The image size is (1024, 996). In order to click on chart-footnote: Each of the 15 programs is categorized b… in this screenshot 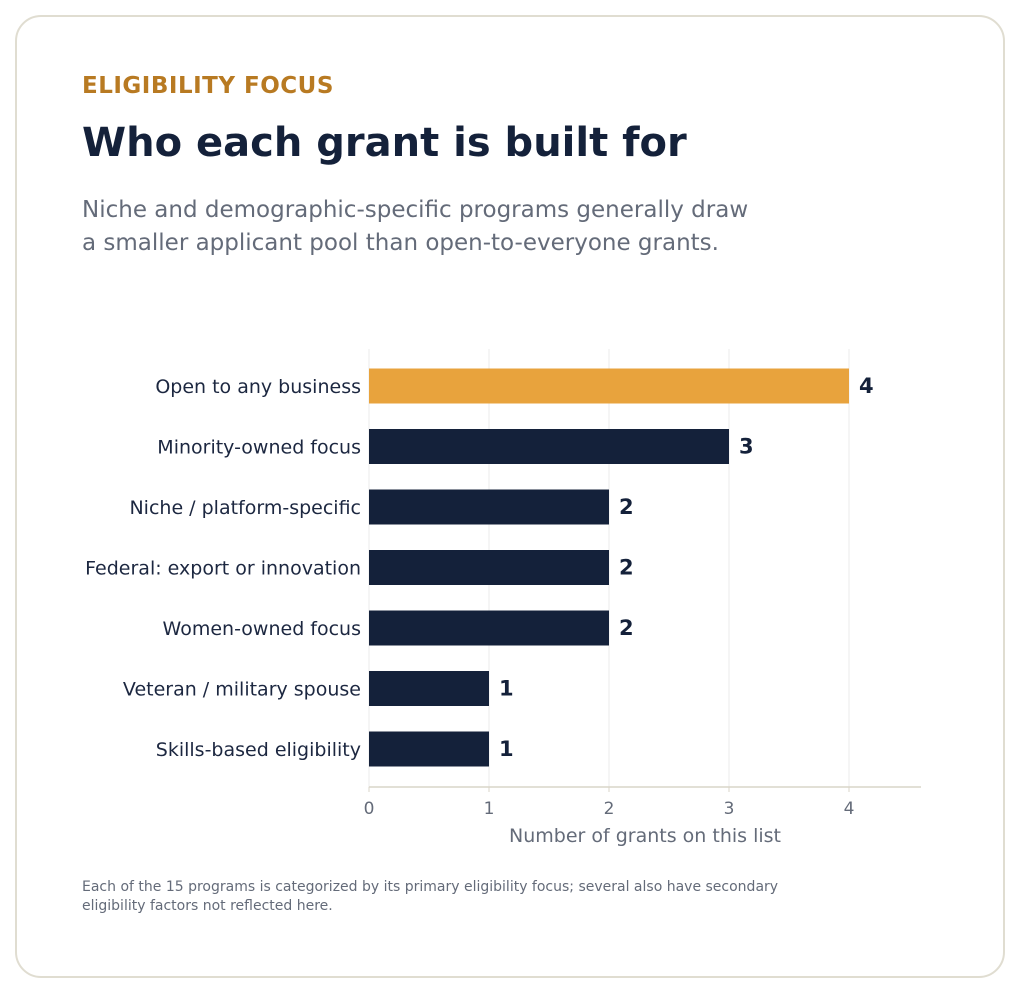, I will do `click(430, 896)`.